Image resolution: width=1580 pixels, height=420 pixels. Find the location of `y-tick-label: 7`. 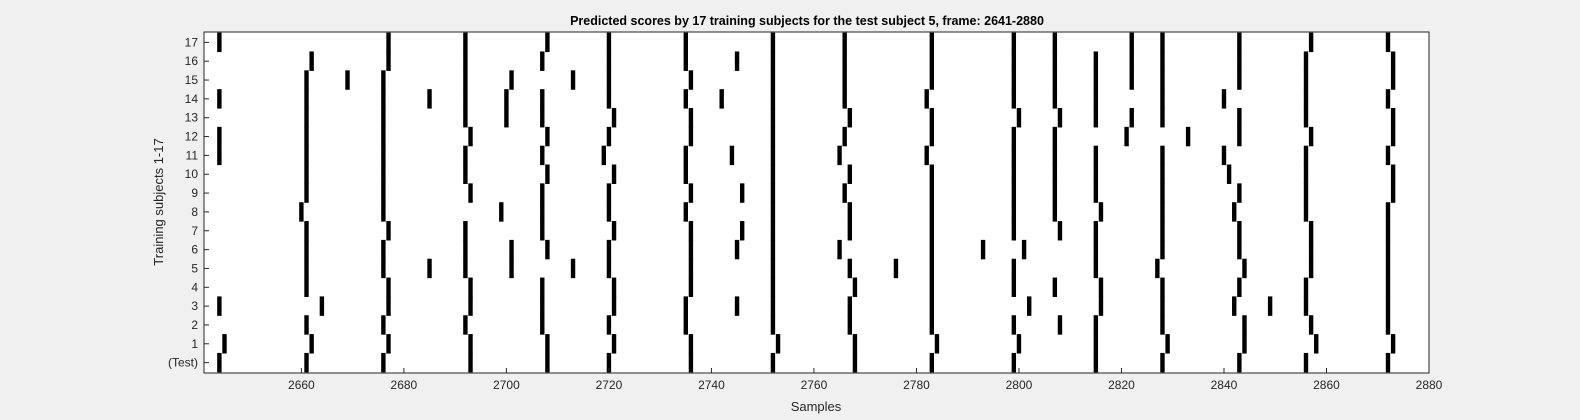

y-tick-label: 7 is located at coordinates (194, 231).